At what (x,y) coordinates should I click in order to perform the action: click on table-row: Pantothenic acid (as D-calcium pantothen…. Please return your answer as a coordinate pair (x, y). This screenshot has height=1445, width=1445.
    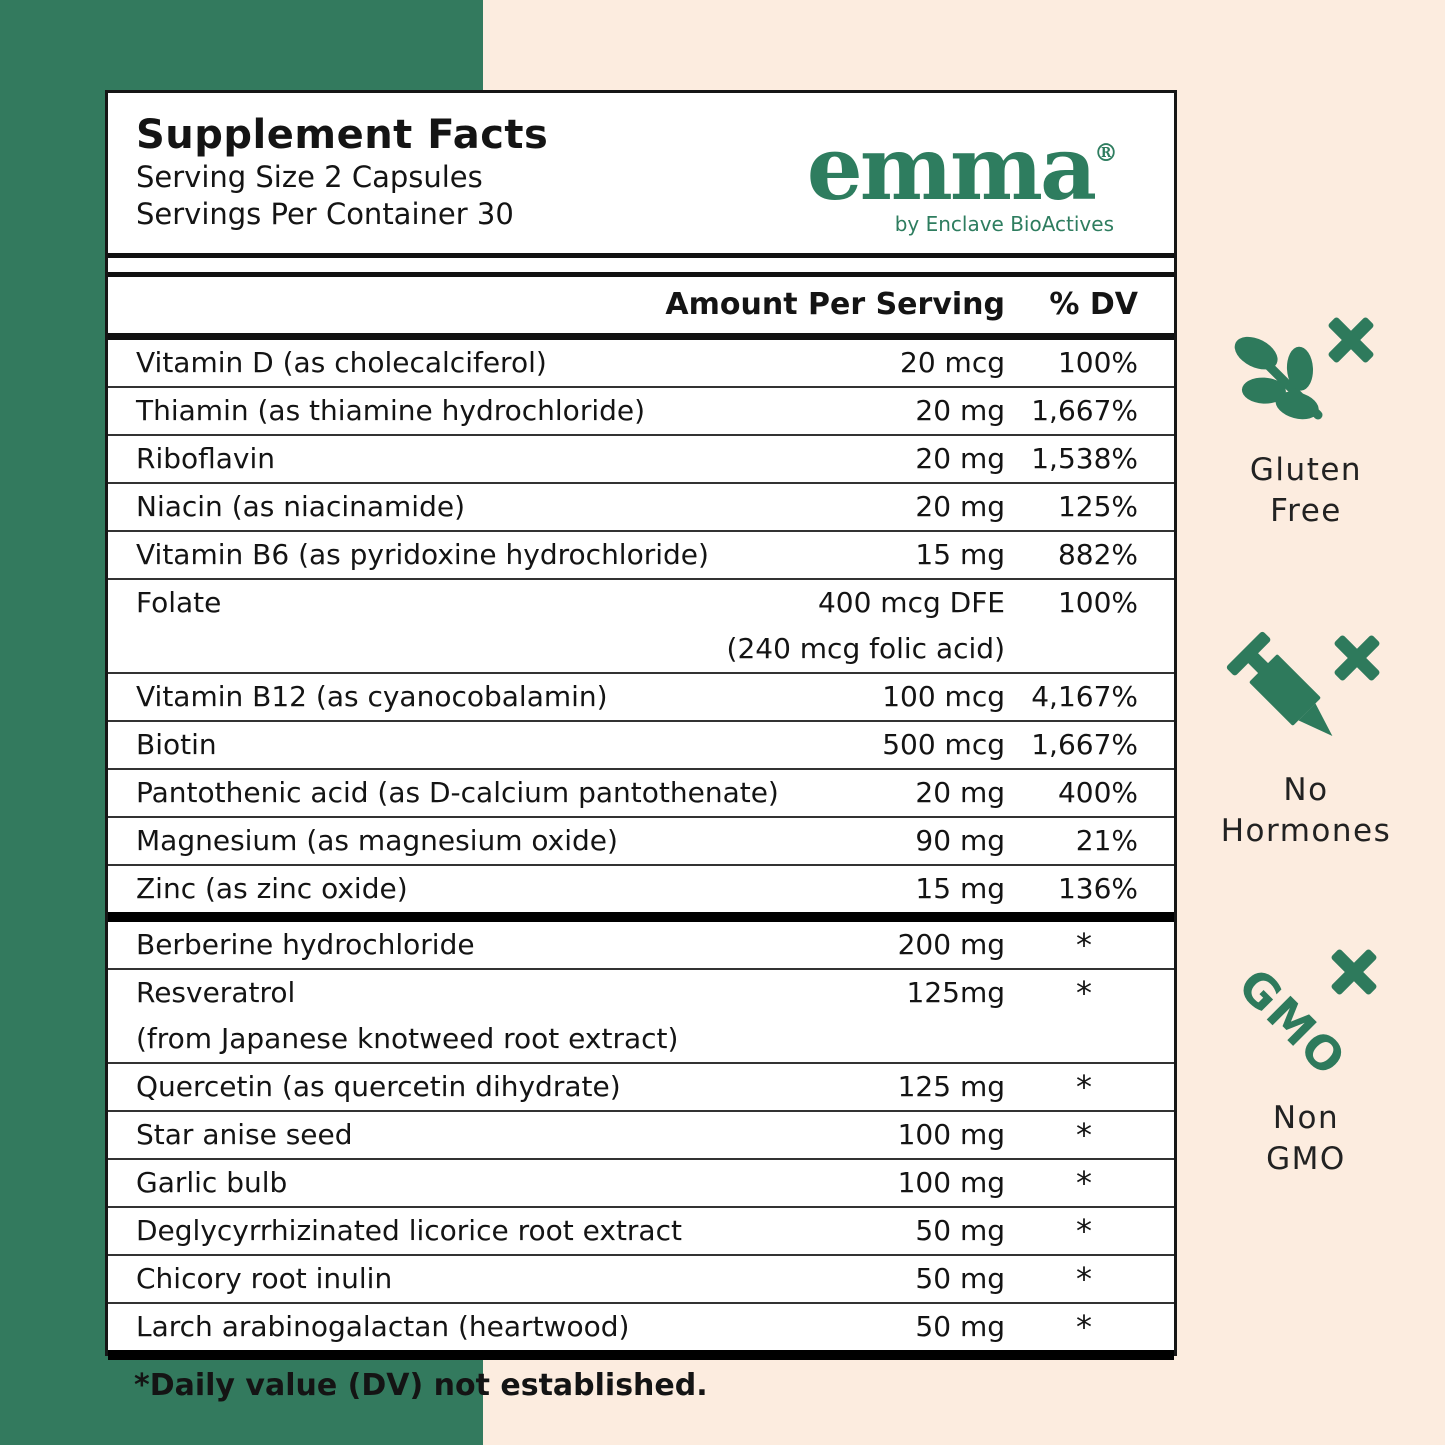
    Looking at the image, I should click on (641, 792).